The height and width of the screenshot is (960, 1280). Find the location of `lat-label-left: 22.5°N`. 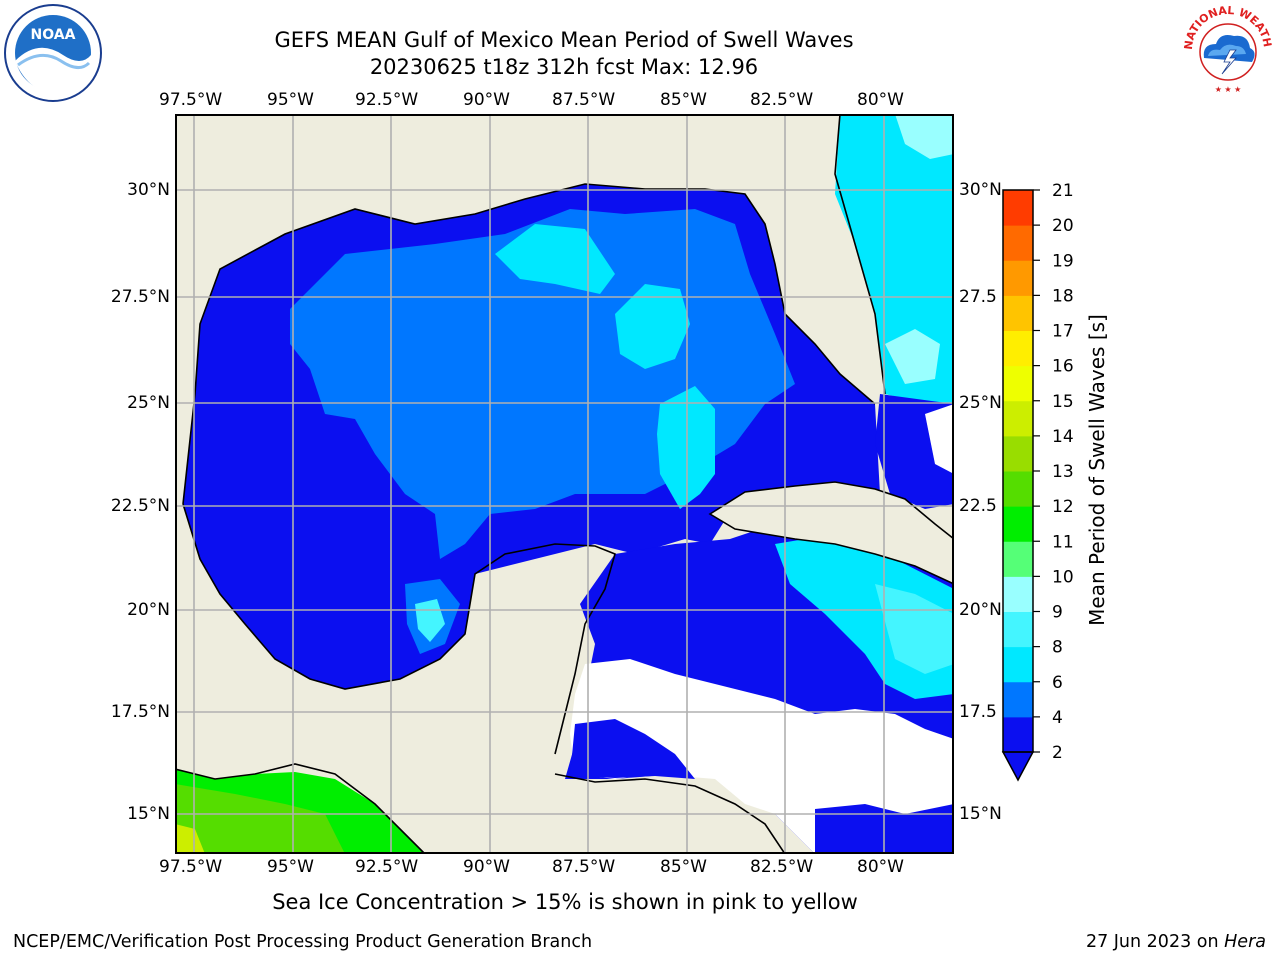

lat-label-left: 22.5°N is located at coordinates (140, 506).